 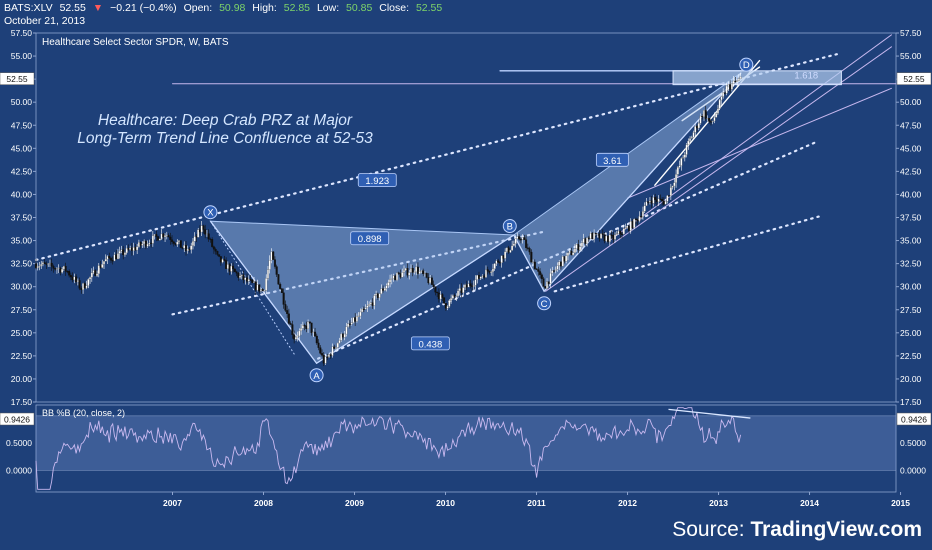 What do you see at coordinates (911, 310) in the screenshot?
I see `y-tick-label-right: 27.50` at bounding box center [911, 310].